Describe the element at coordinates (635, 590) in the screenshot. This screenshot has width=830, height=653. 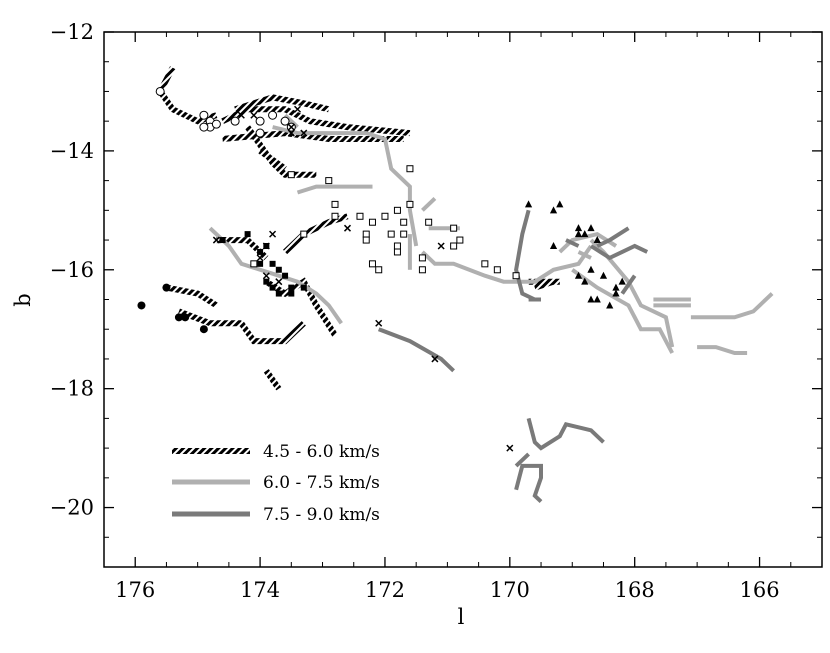
I see `x-tick-label: 168` at that location.